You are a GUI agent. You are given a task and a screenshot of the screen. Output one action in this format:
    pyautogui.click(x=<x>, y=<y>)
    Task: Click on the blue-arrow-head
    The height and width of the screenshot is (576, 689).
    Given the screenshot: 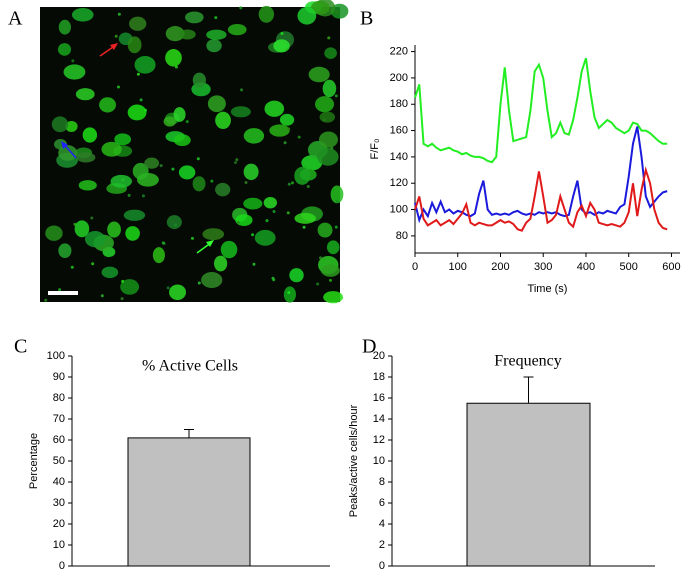 What is the action you would take?
    pyautogui.click(x=64, y=145)
    